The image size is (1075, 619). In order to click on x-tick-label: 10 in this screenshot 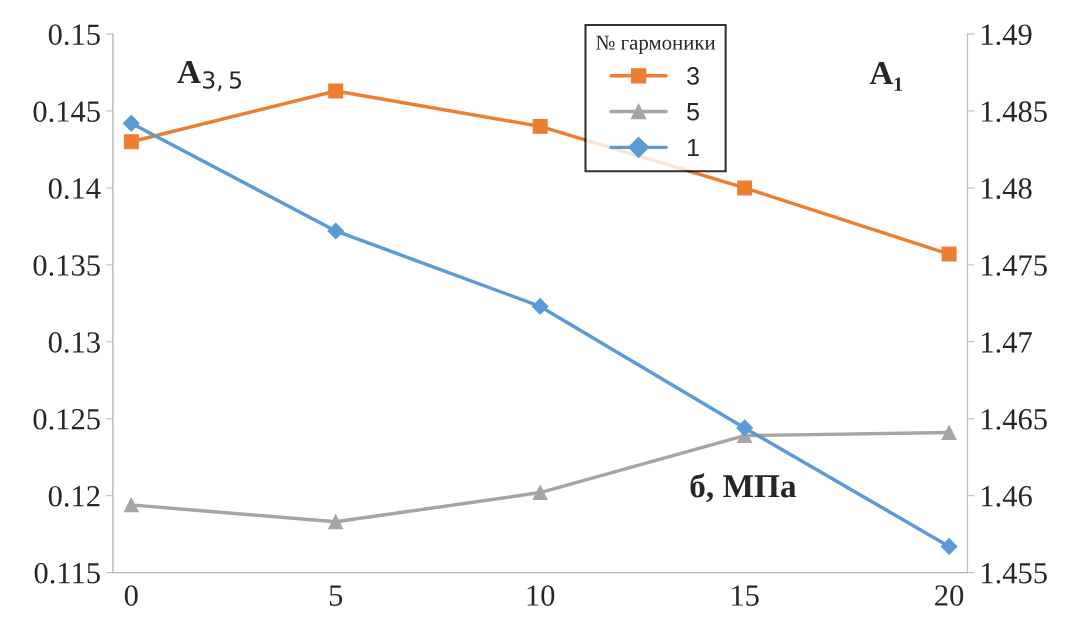, I will do `click(541, 595)`.